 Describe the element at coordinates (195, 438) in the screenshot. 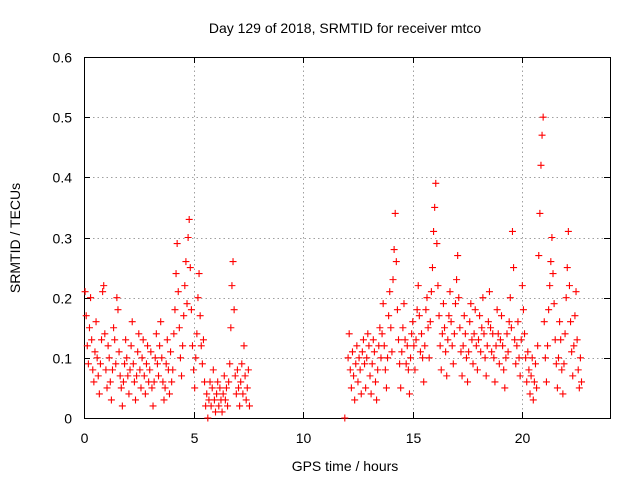

I see `x-tick-label: 5` at that location.